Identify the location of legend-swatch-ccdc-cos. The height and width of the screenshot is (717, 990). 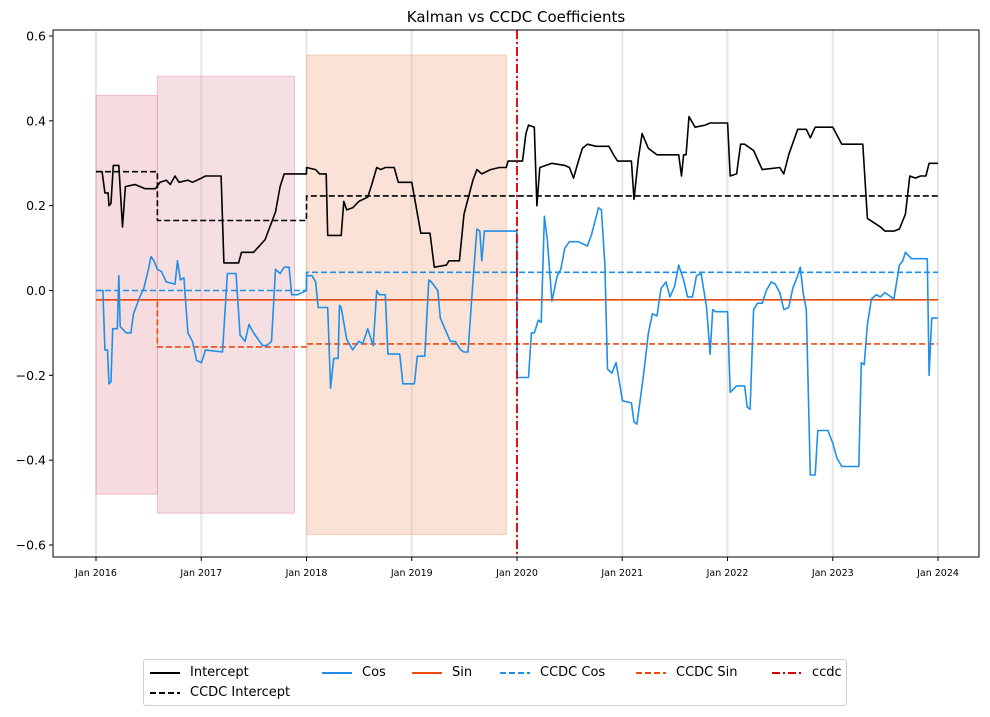
(515, 673).